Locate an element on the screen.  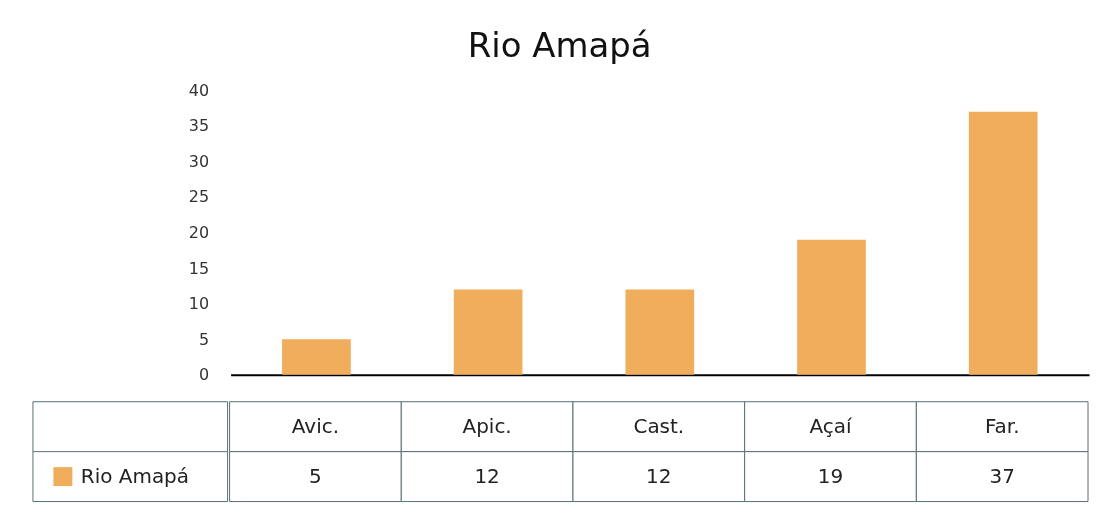
y-tick-label: 10 is located at coordinates (199, 304).